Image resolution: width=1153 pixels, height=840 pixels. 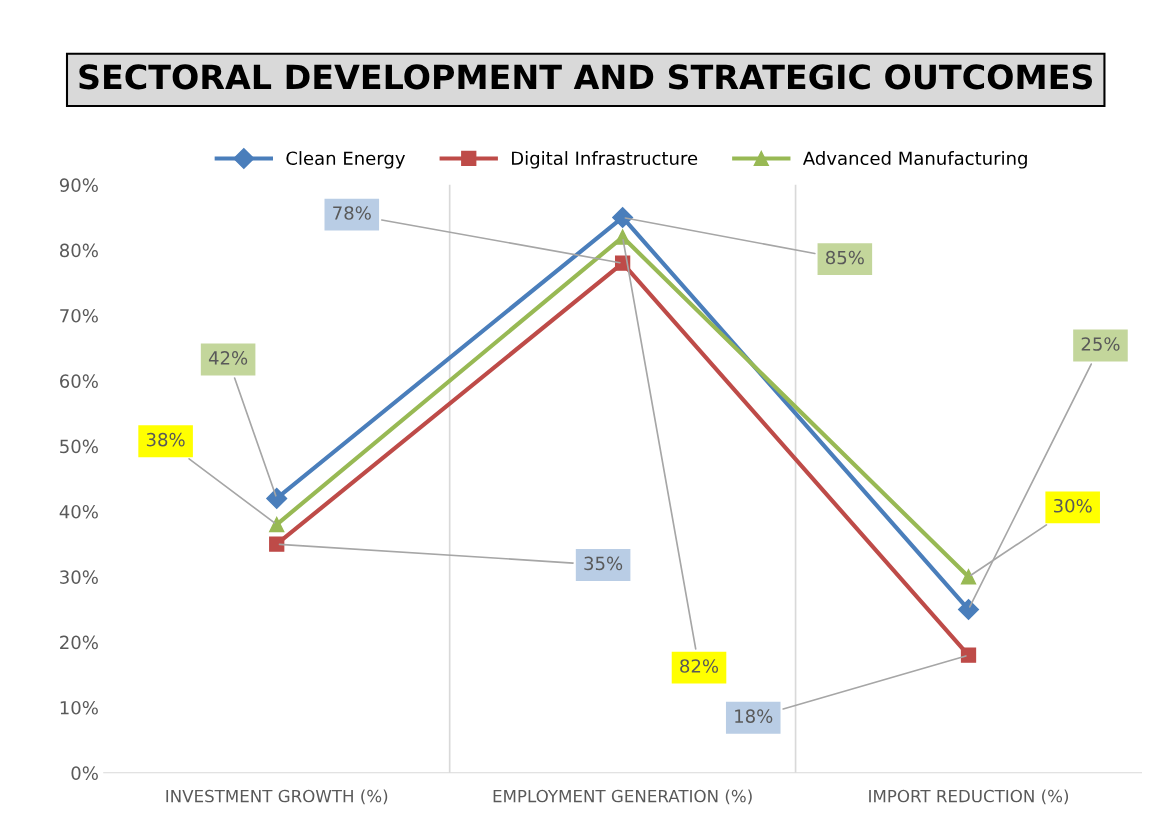 What do you see at coordinates (228, 358) in the screenshot?
I see `data-label: 42%` at bounding box center [228, 358].